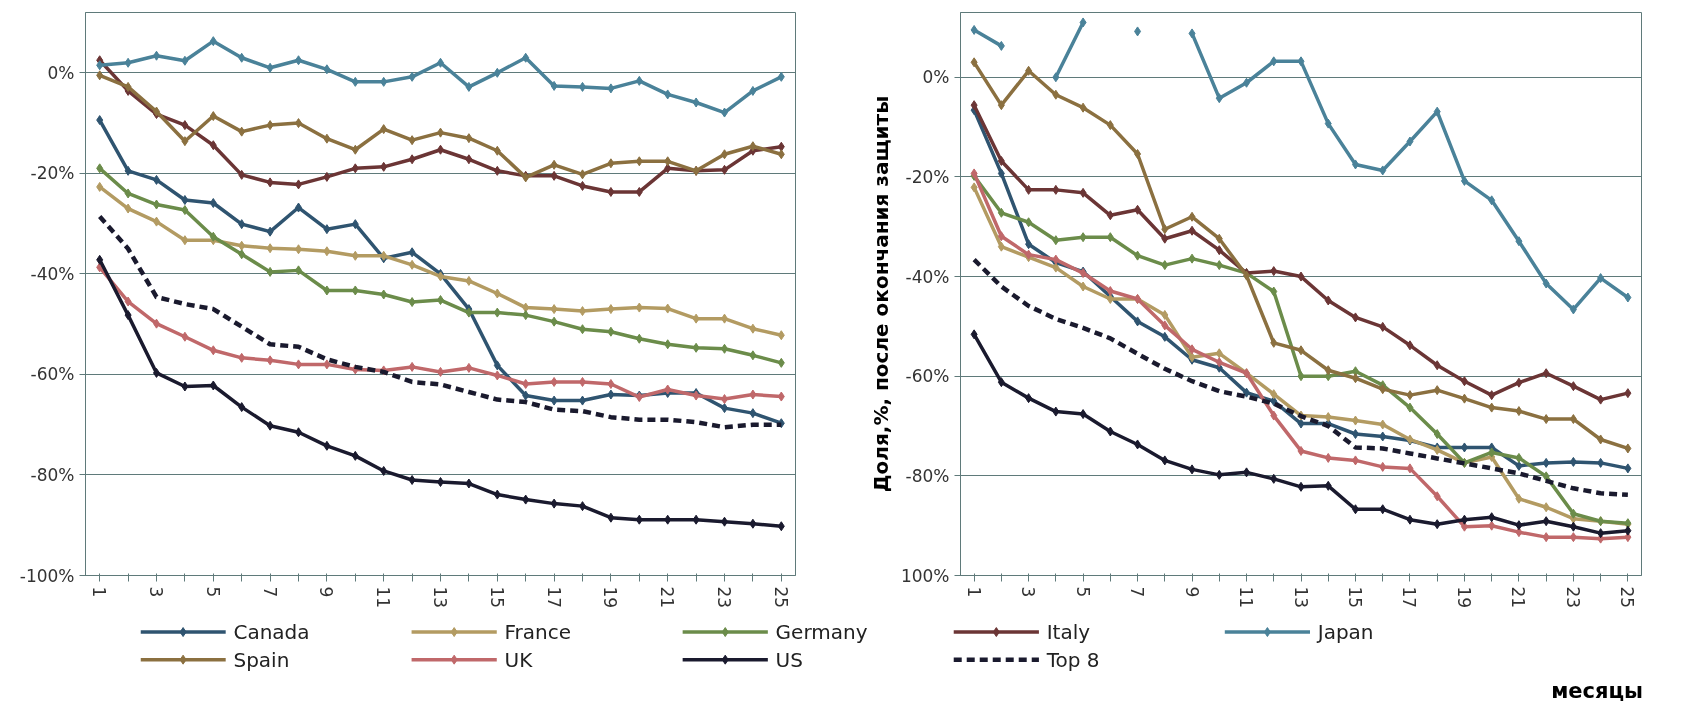  I want to click on y-tick-label: 100%, so click(925, 575).